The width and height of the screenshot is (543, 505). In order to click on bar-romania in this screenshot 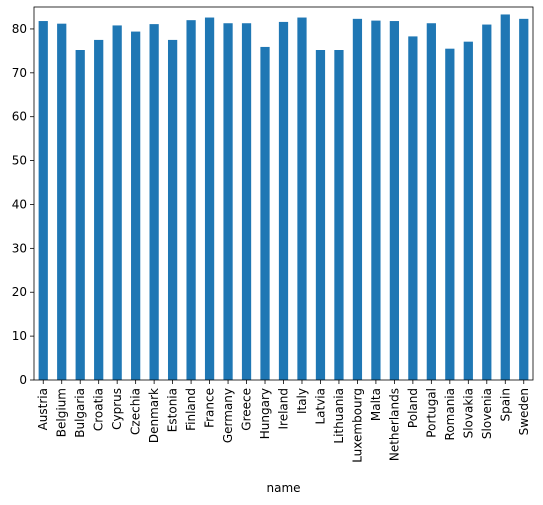, I will do `click(450, 214)`.